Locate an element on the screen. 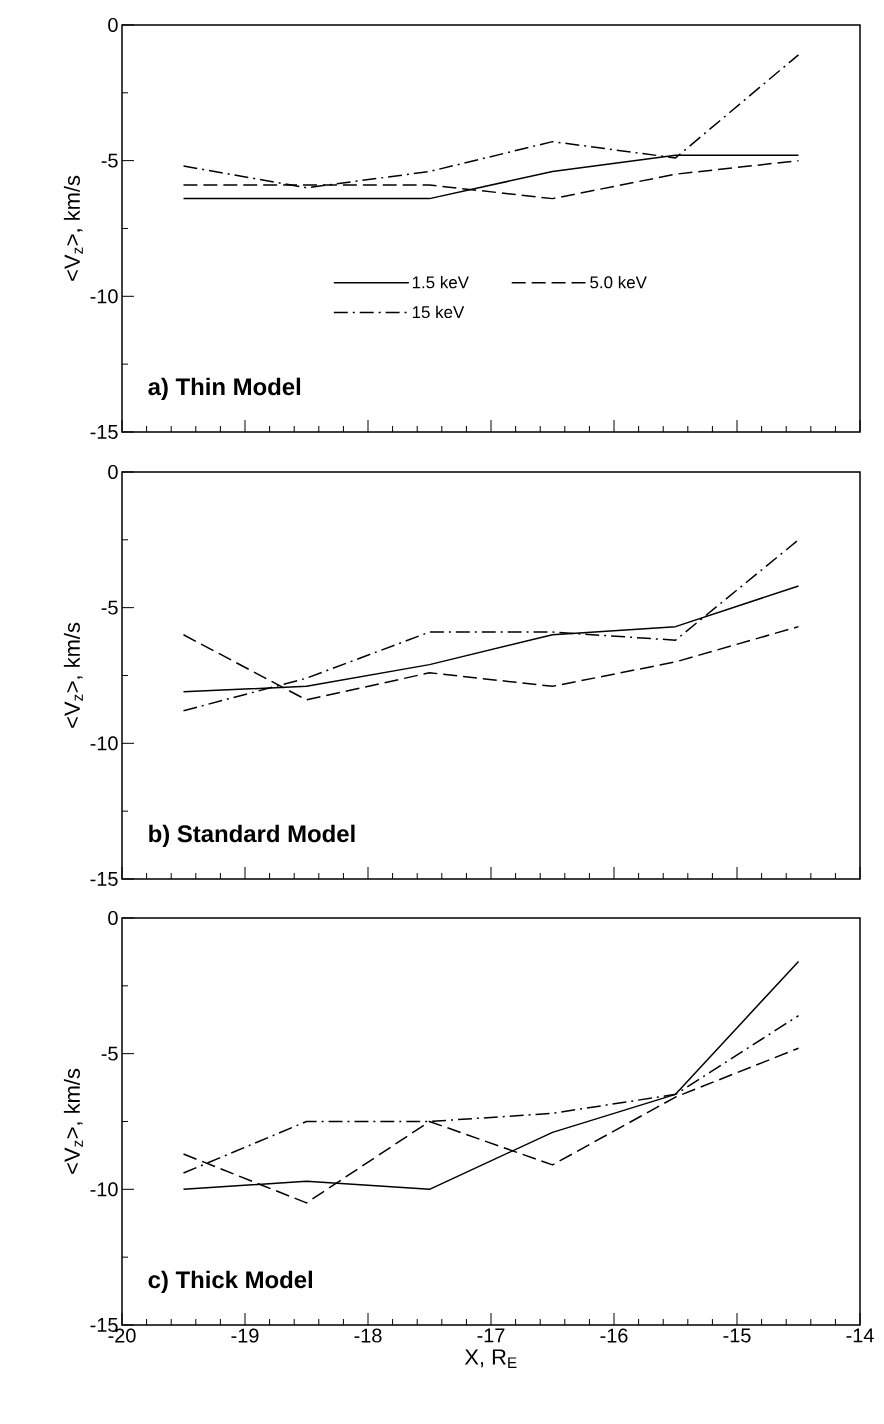 The height and width of the screenshot is (1424, 884). legend-label: 15 keV is located at coordinates (438, 312).